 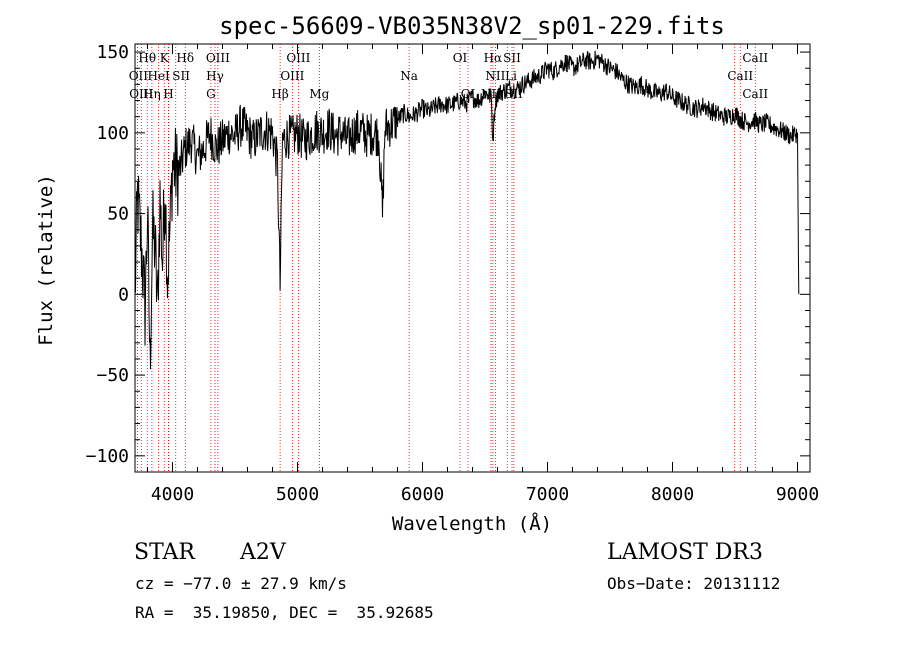 I want to click on line-label-1: K, so click(x=165, y=58).